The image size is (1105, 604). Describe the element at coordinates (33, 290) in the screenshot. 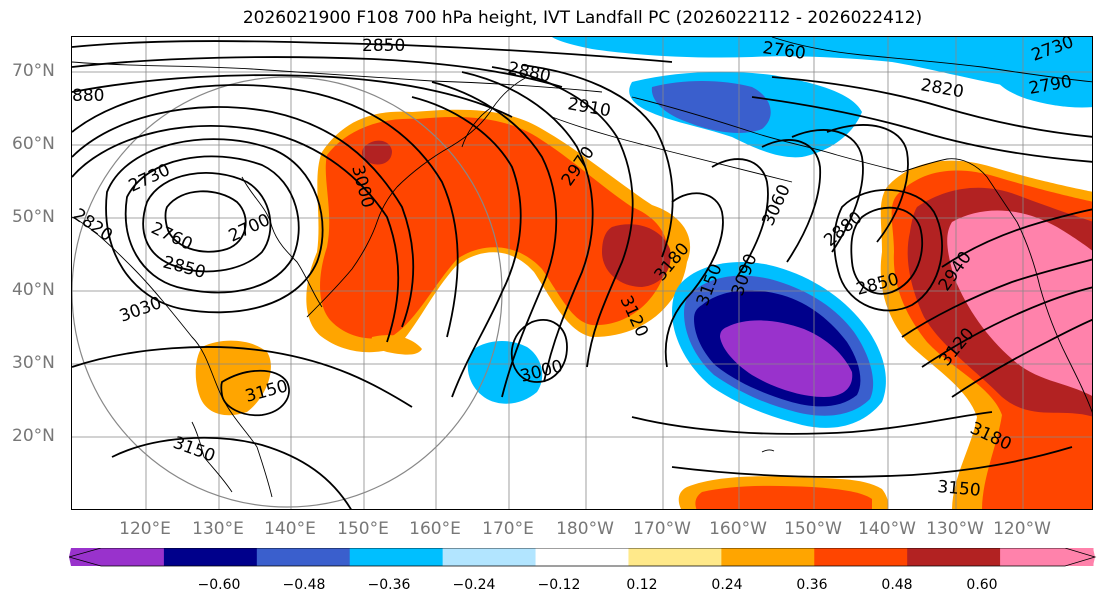

I see `lat-label-40n: 40°N` at that location.